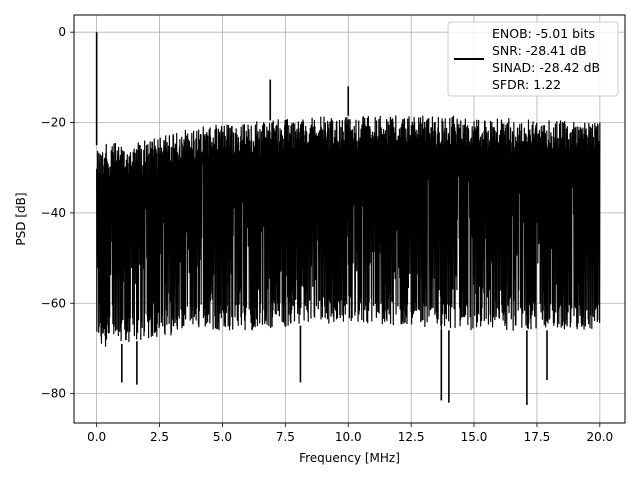  What do you see at coordinates (543, 33) in the screenshot?
I see `legend-enob: ENOB: -5.01 bits` at bounding box center [543, 33].